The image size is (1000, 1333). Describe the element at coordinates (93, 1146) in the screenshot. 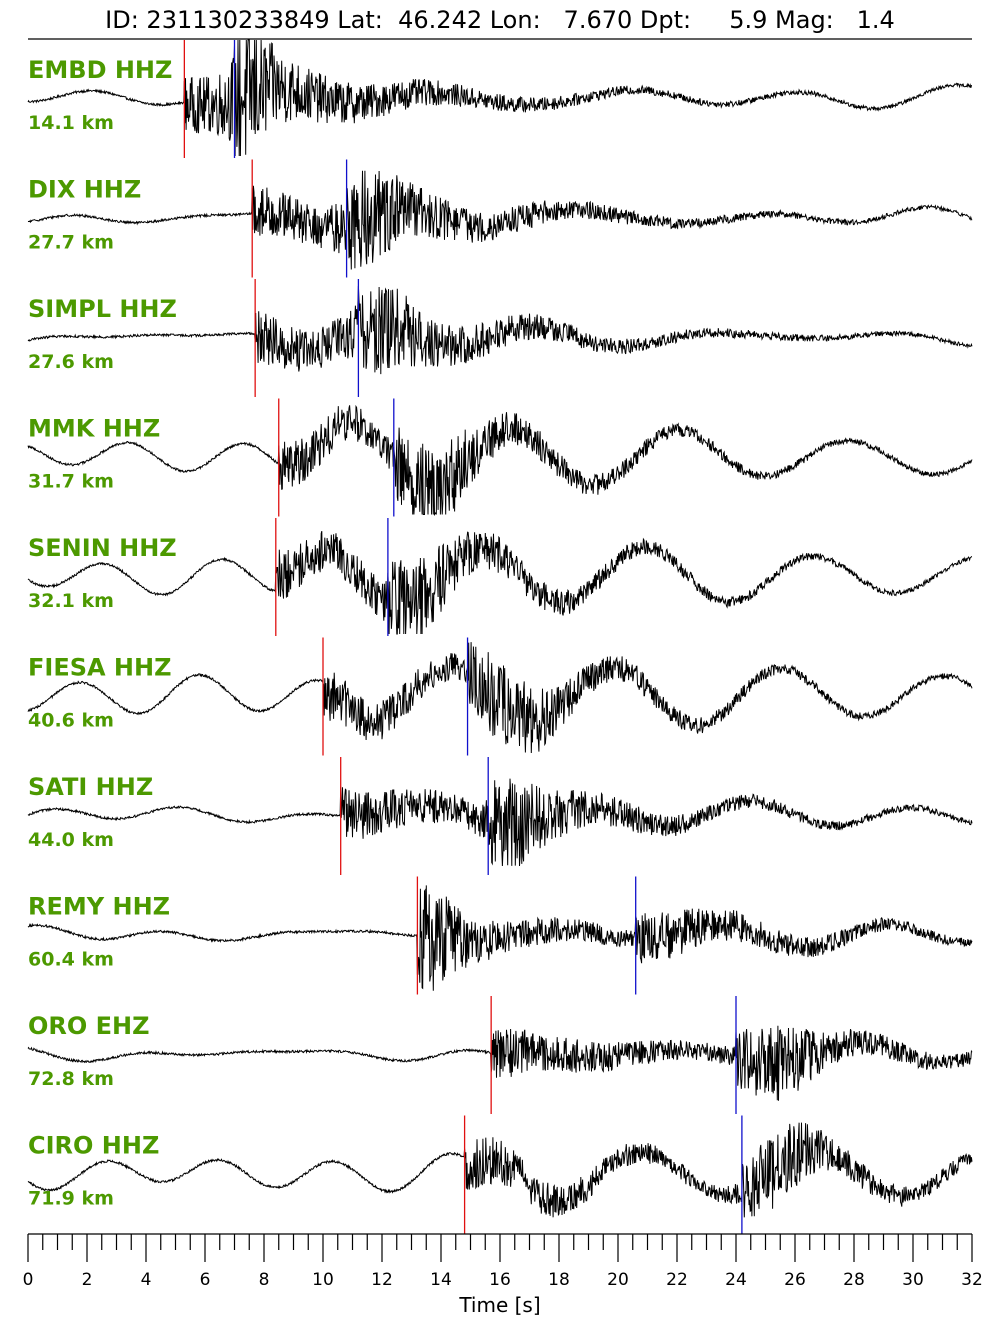

I see `station-label: CIRO HHZ` at that location.